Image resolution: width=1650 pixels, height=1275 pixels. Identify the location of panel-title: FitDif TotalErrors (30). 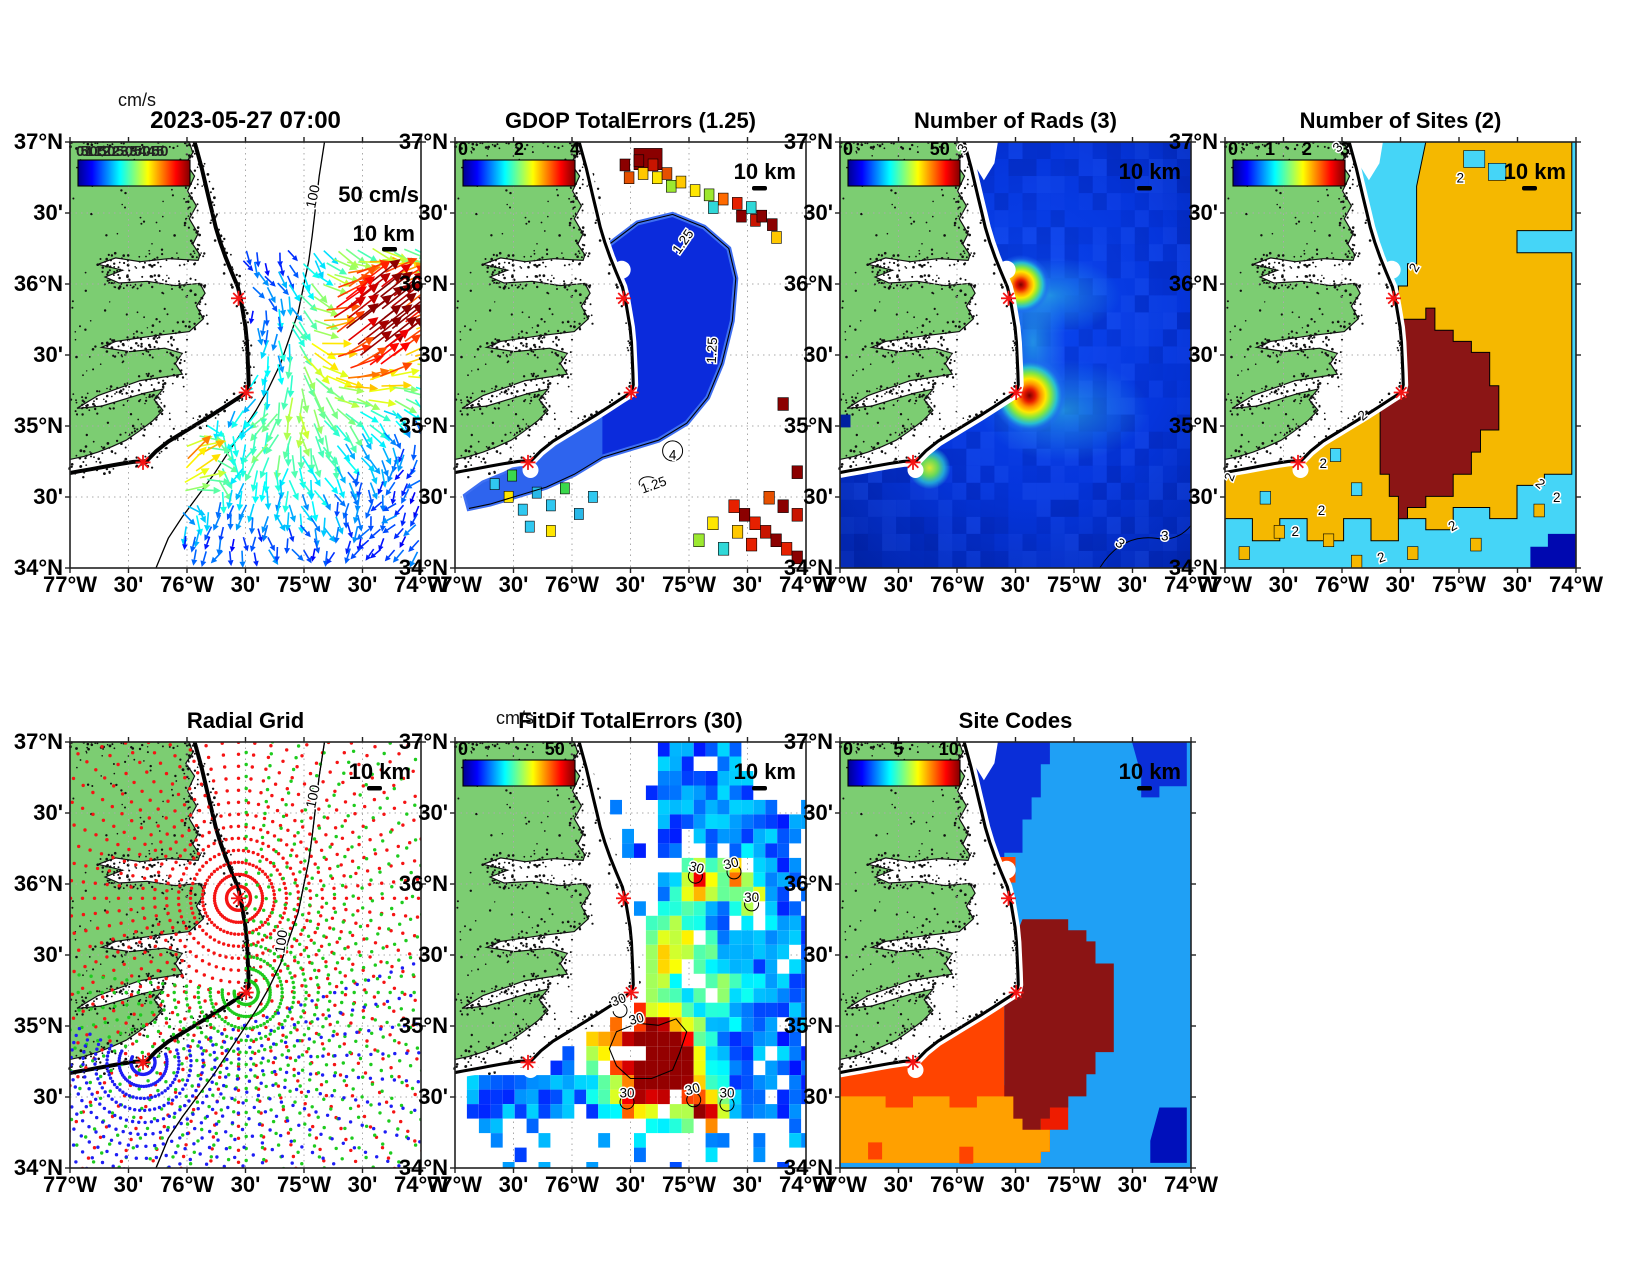
(630, 720).